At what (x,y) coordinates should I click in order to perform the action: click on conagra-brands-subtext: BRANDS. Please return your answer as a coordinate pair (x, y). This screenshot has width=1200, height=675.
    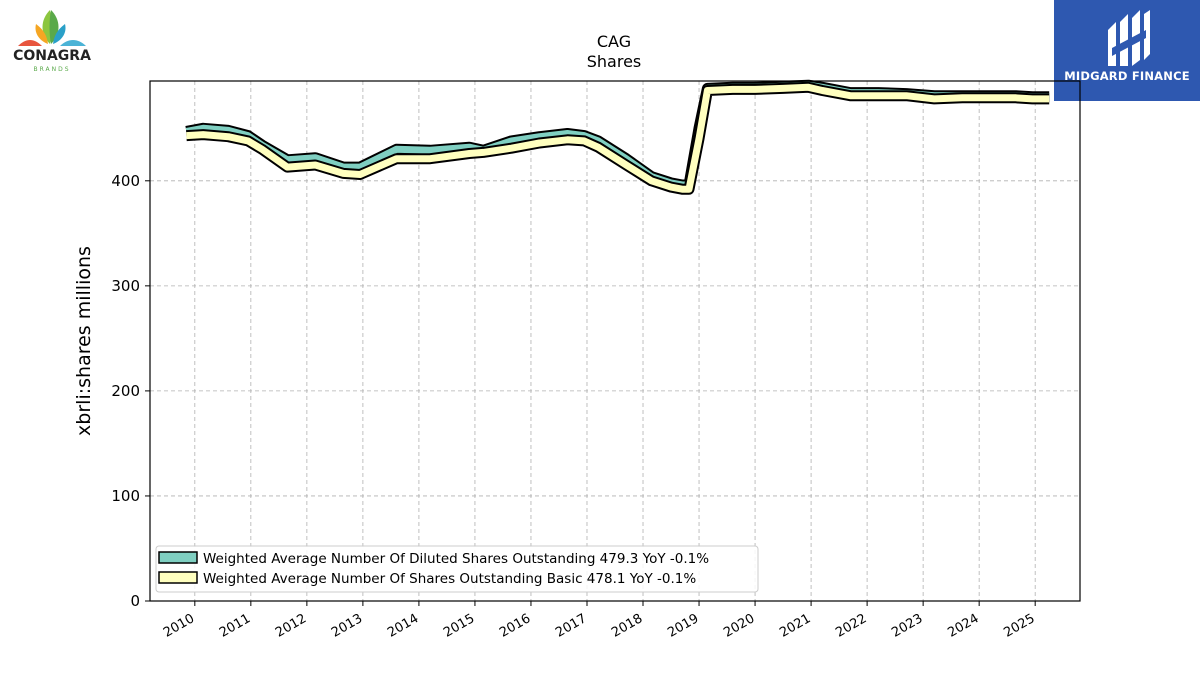
    Looking at the image, I should click on (52, 69).